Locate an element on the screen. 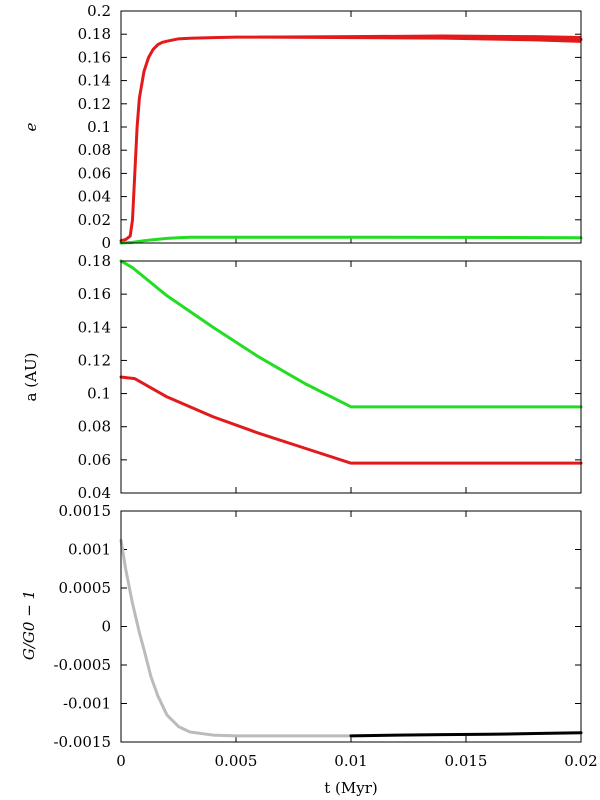  y-tick-label: 0.0005 is located at coordinates (85, 588).